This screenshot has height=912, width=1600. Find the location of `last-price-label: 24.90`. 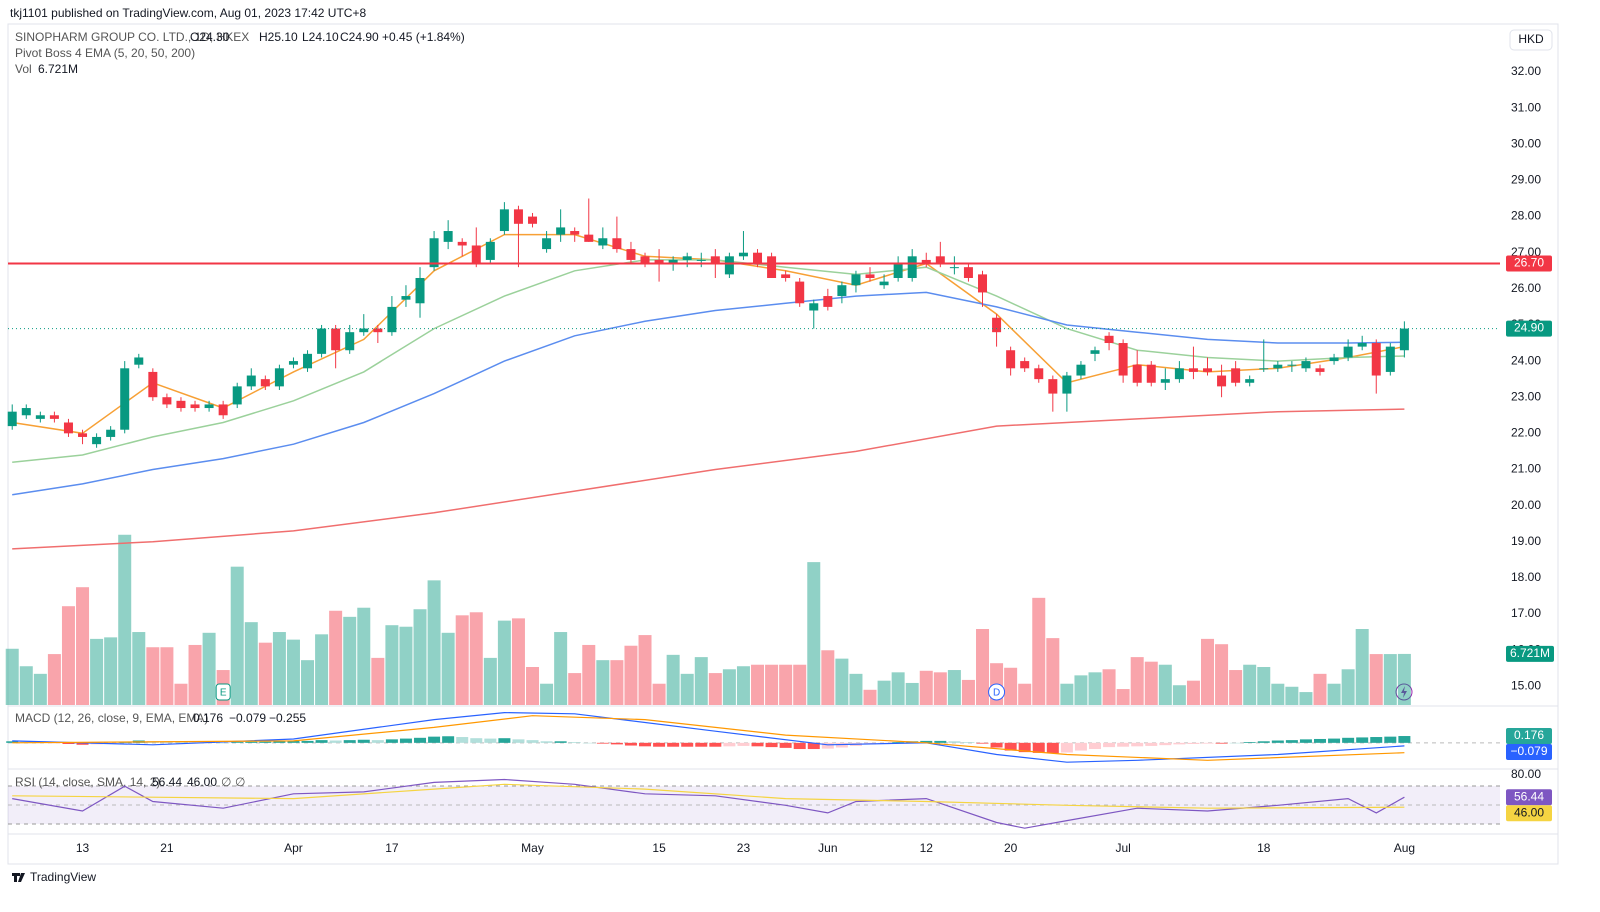

last-price-label: 24.90 is located at coordinates (1529, 328).